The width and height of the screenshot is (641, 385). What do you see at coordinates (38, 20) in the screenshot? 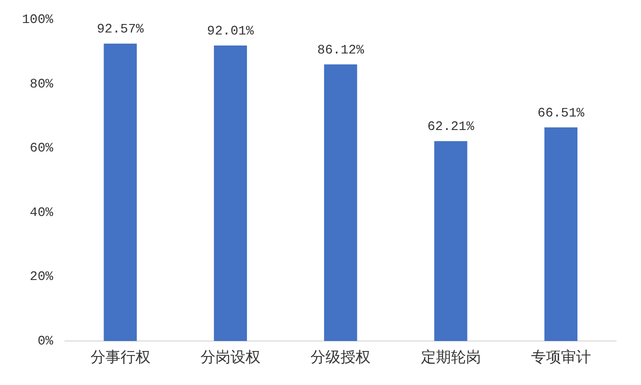
I see `y-tick-label: 100%` at bounding box center [38, 20].